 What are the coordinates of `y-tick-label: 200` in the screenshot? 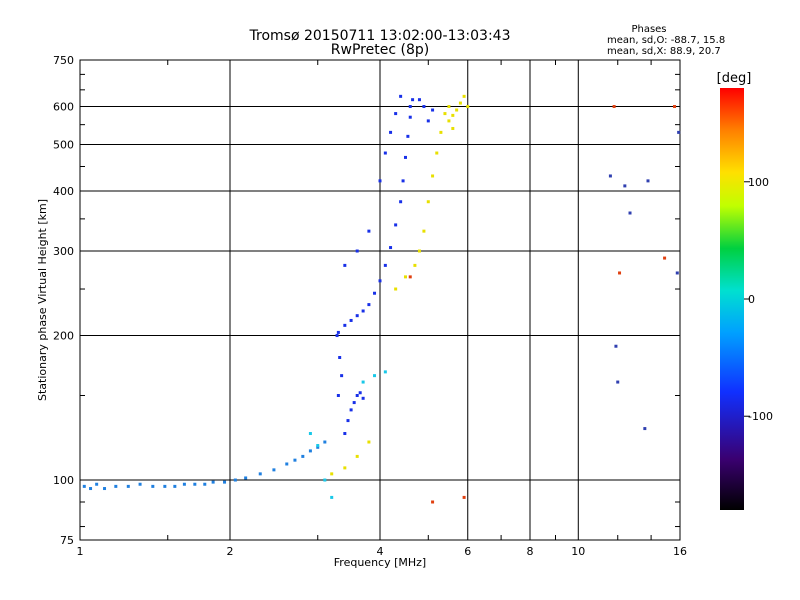 It's located at (63, 336).